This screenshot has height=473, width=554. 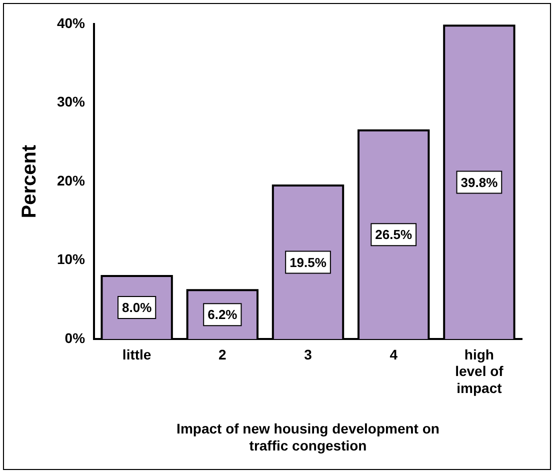 I want to click on x-axis-title: Impact of new housing development on traffic congestion, so click(x=308, y=437).